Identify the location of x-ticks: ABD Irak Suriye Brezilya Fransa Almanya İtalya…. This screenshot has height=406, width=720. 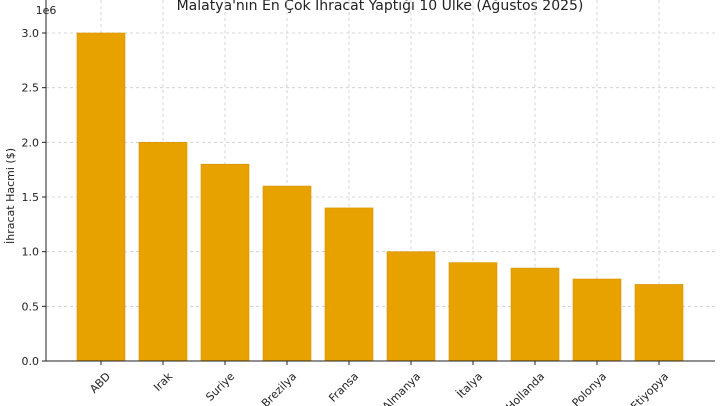
(379, 383).